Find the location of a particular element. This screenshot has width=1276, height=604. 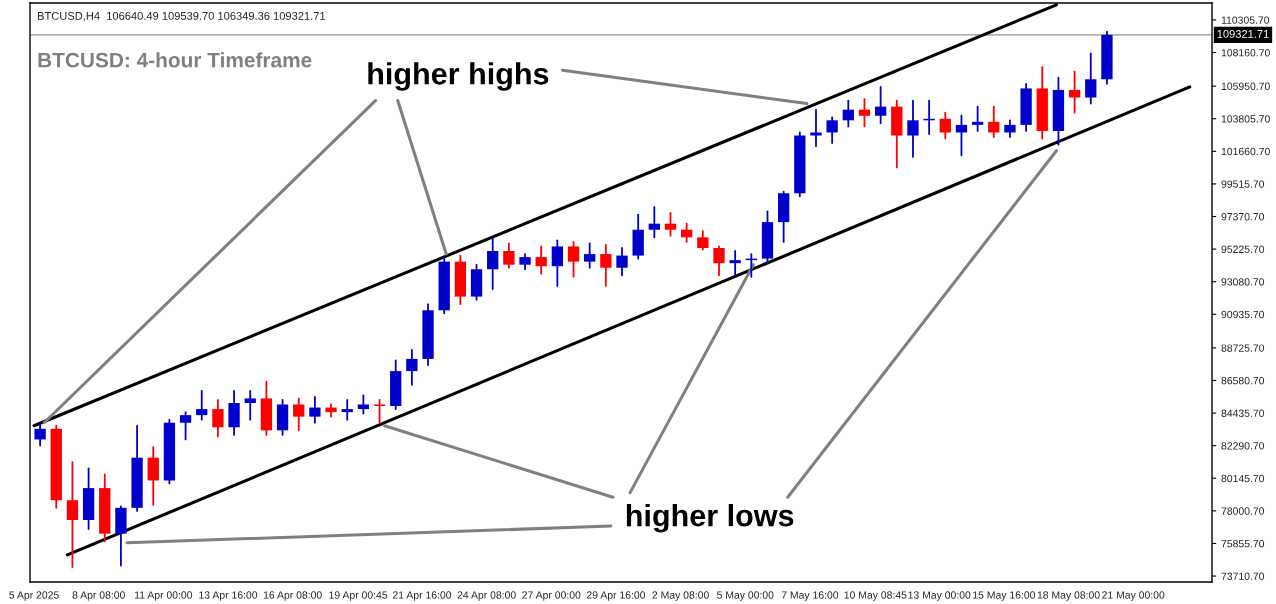

x-tick-label: 21 Apr 16:00 is located at coordinates (422, 596).